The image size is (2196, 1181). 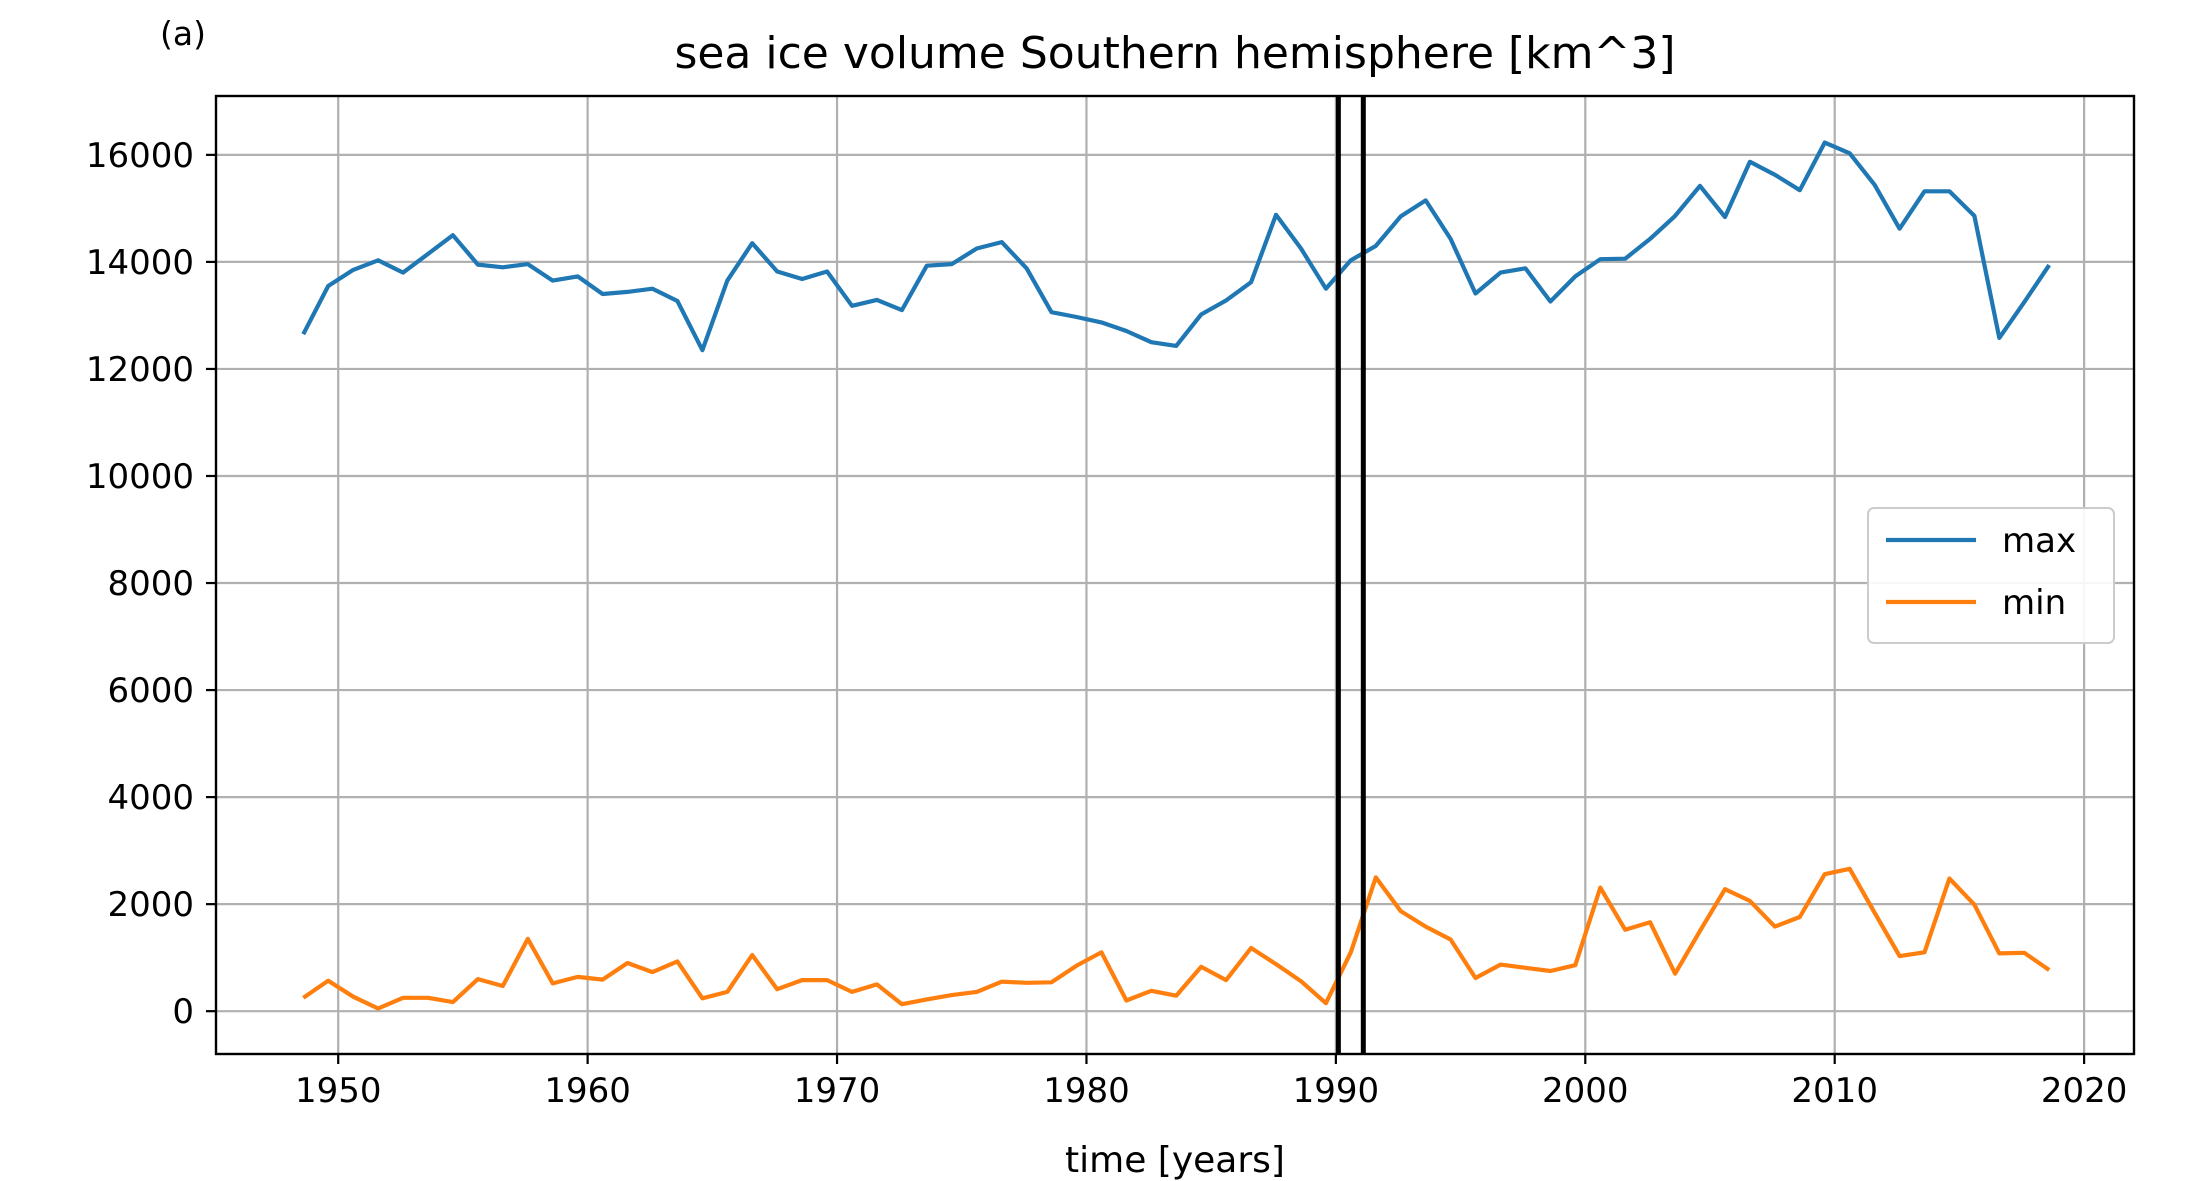 What do you see at coordinates (140, 477) in the screenshot?
I see `y-tick-label: 10000` at bounding box center [140, 477].